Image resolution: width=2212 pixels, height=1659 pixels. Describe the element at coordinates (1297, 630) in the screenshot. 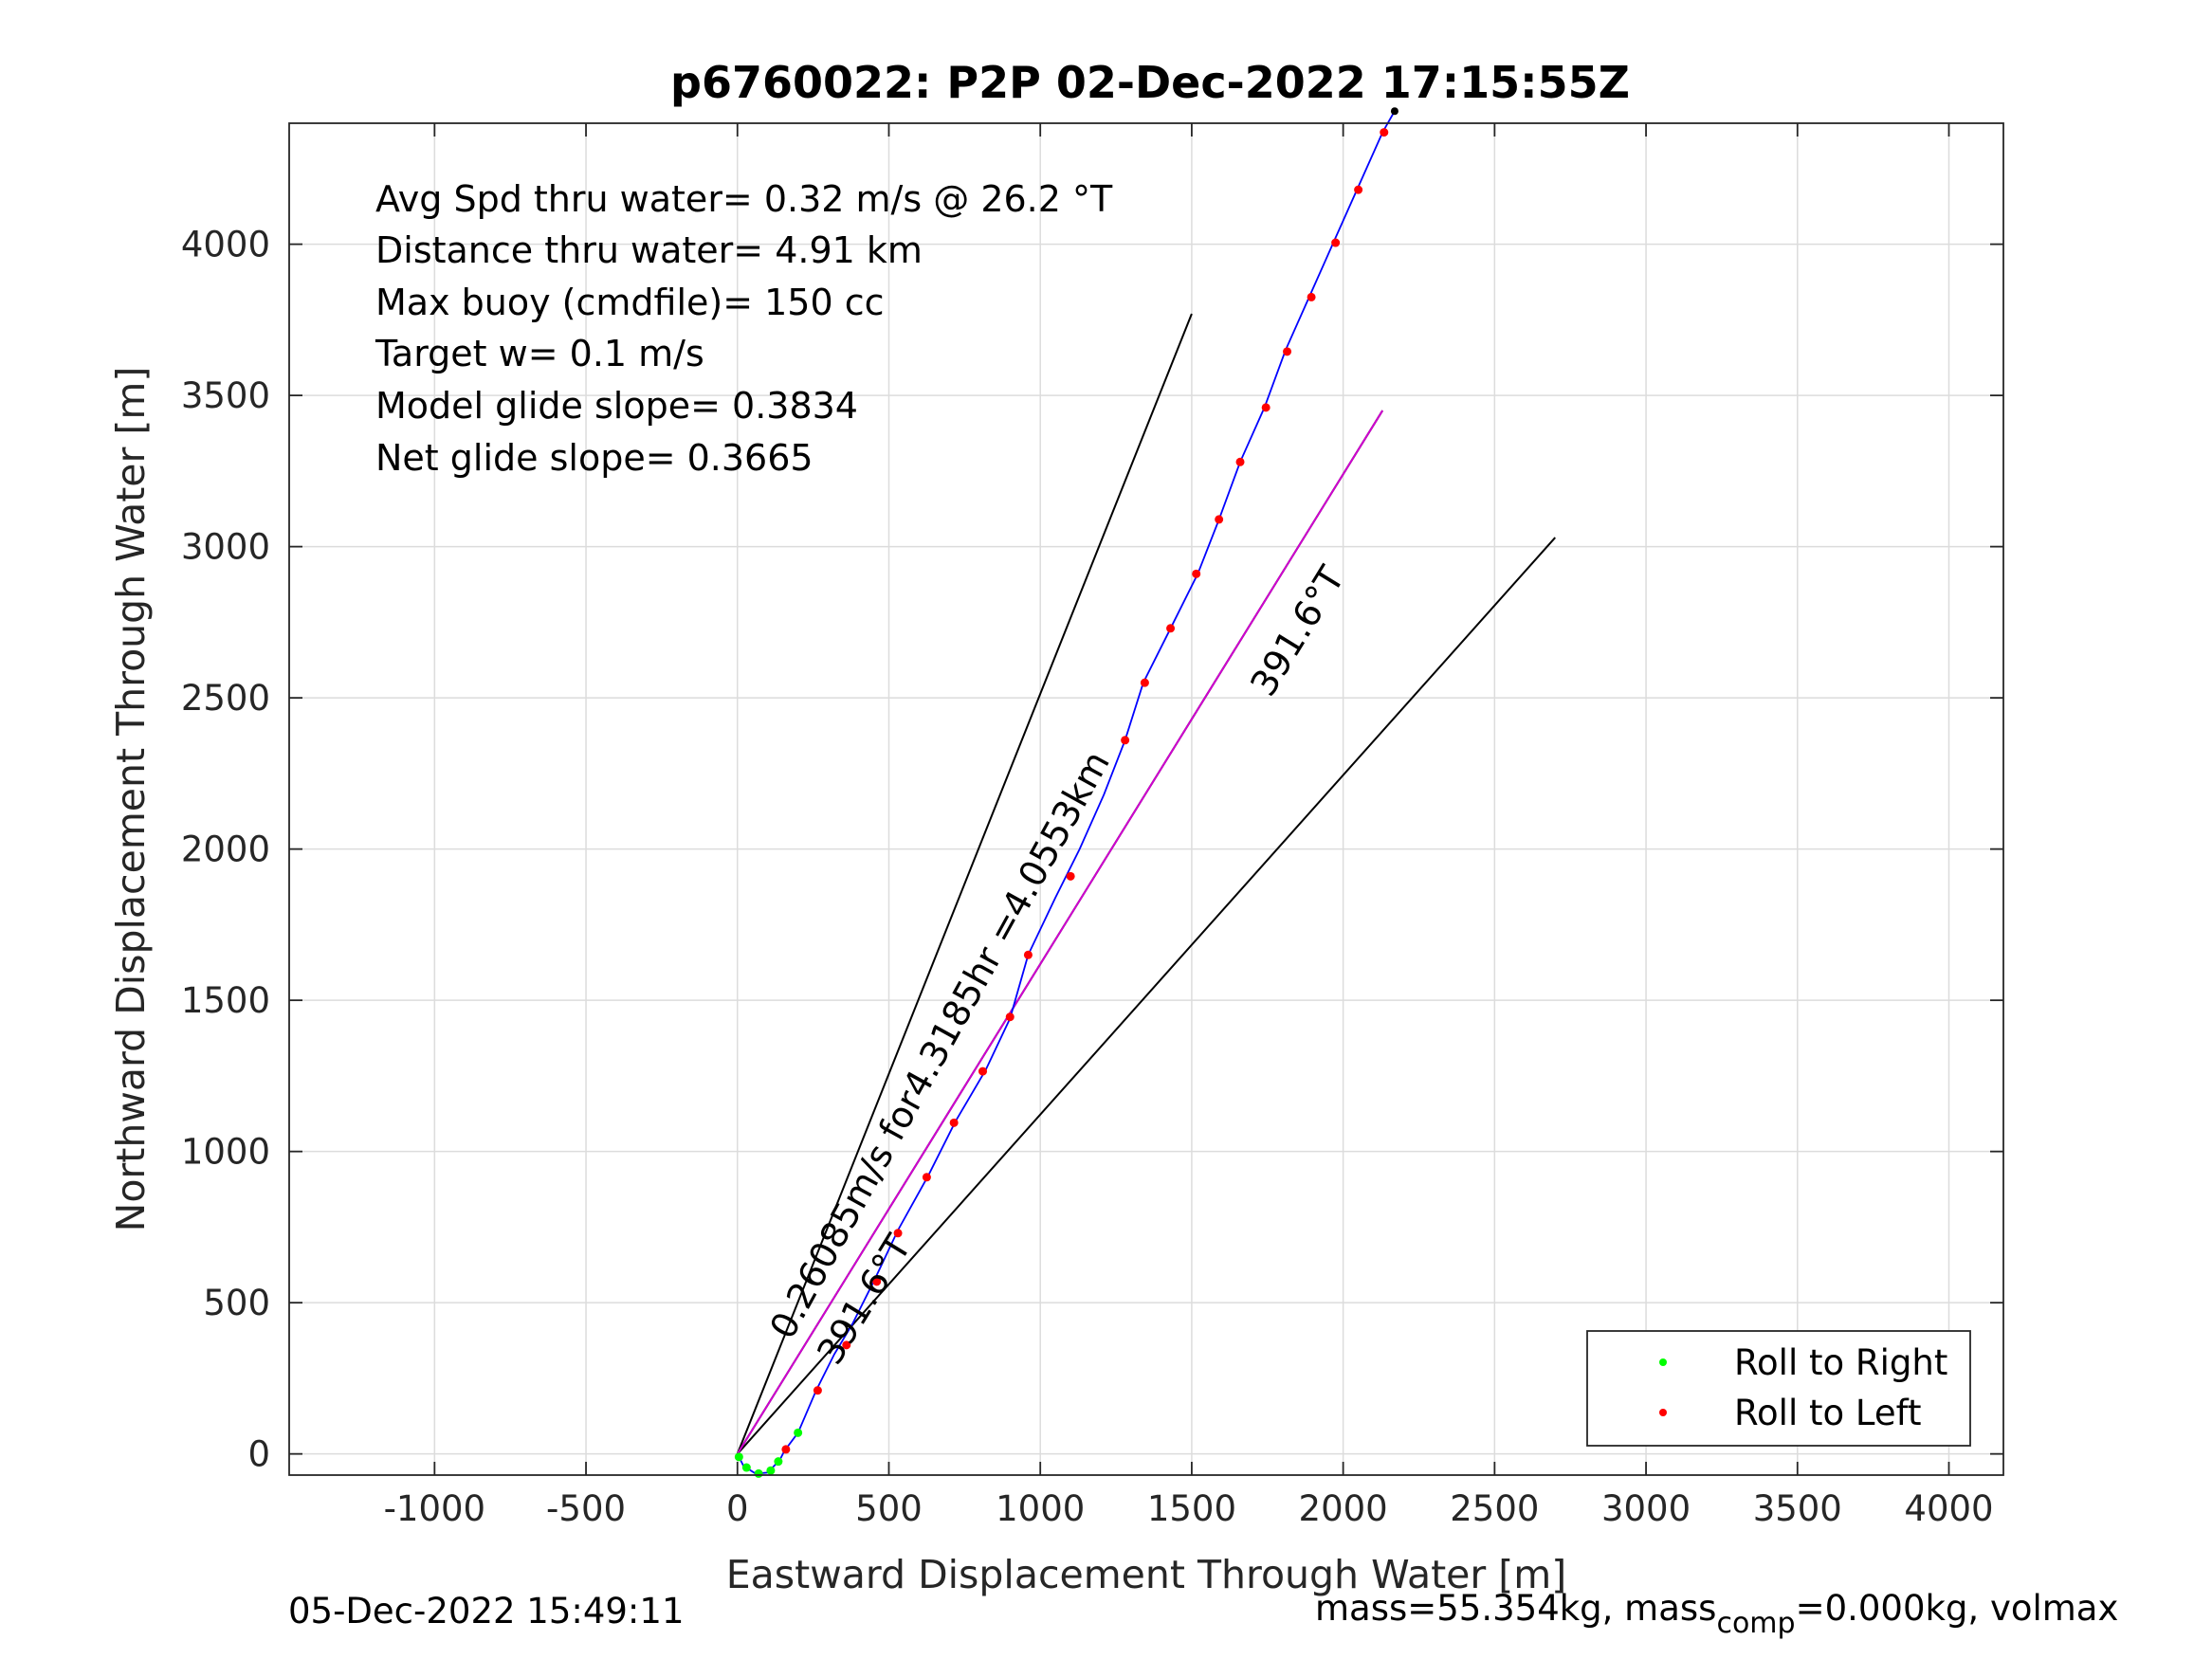

I see `heading-annotation-upper: 391.6°T` at that location.